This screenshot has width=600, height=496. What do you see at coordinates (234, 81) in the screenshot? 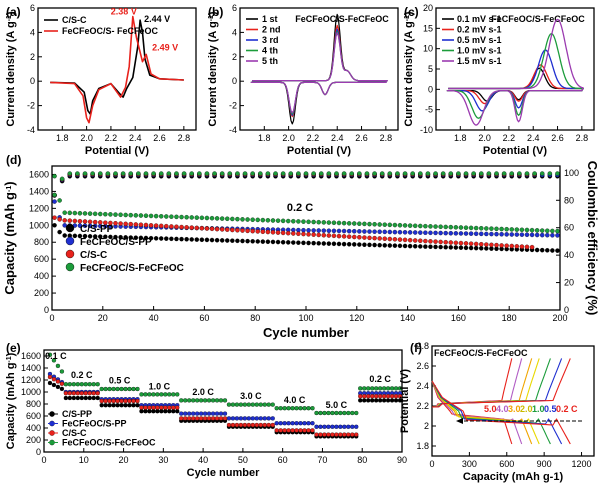
I see `y-tick-label: 0` at bounding box center [234, 81].